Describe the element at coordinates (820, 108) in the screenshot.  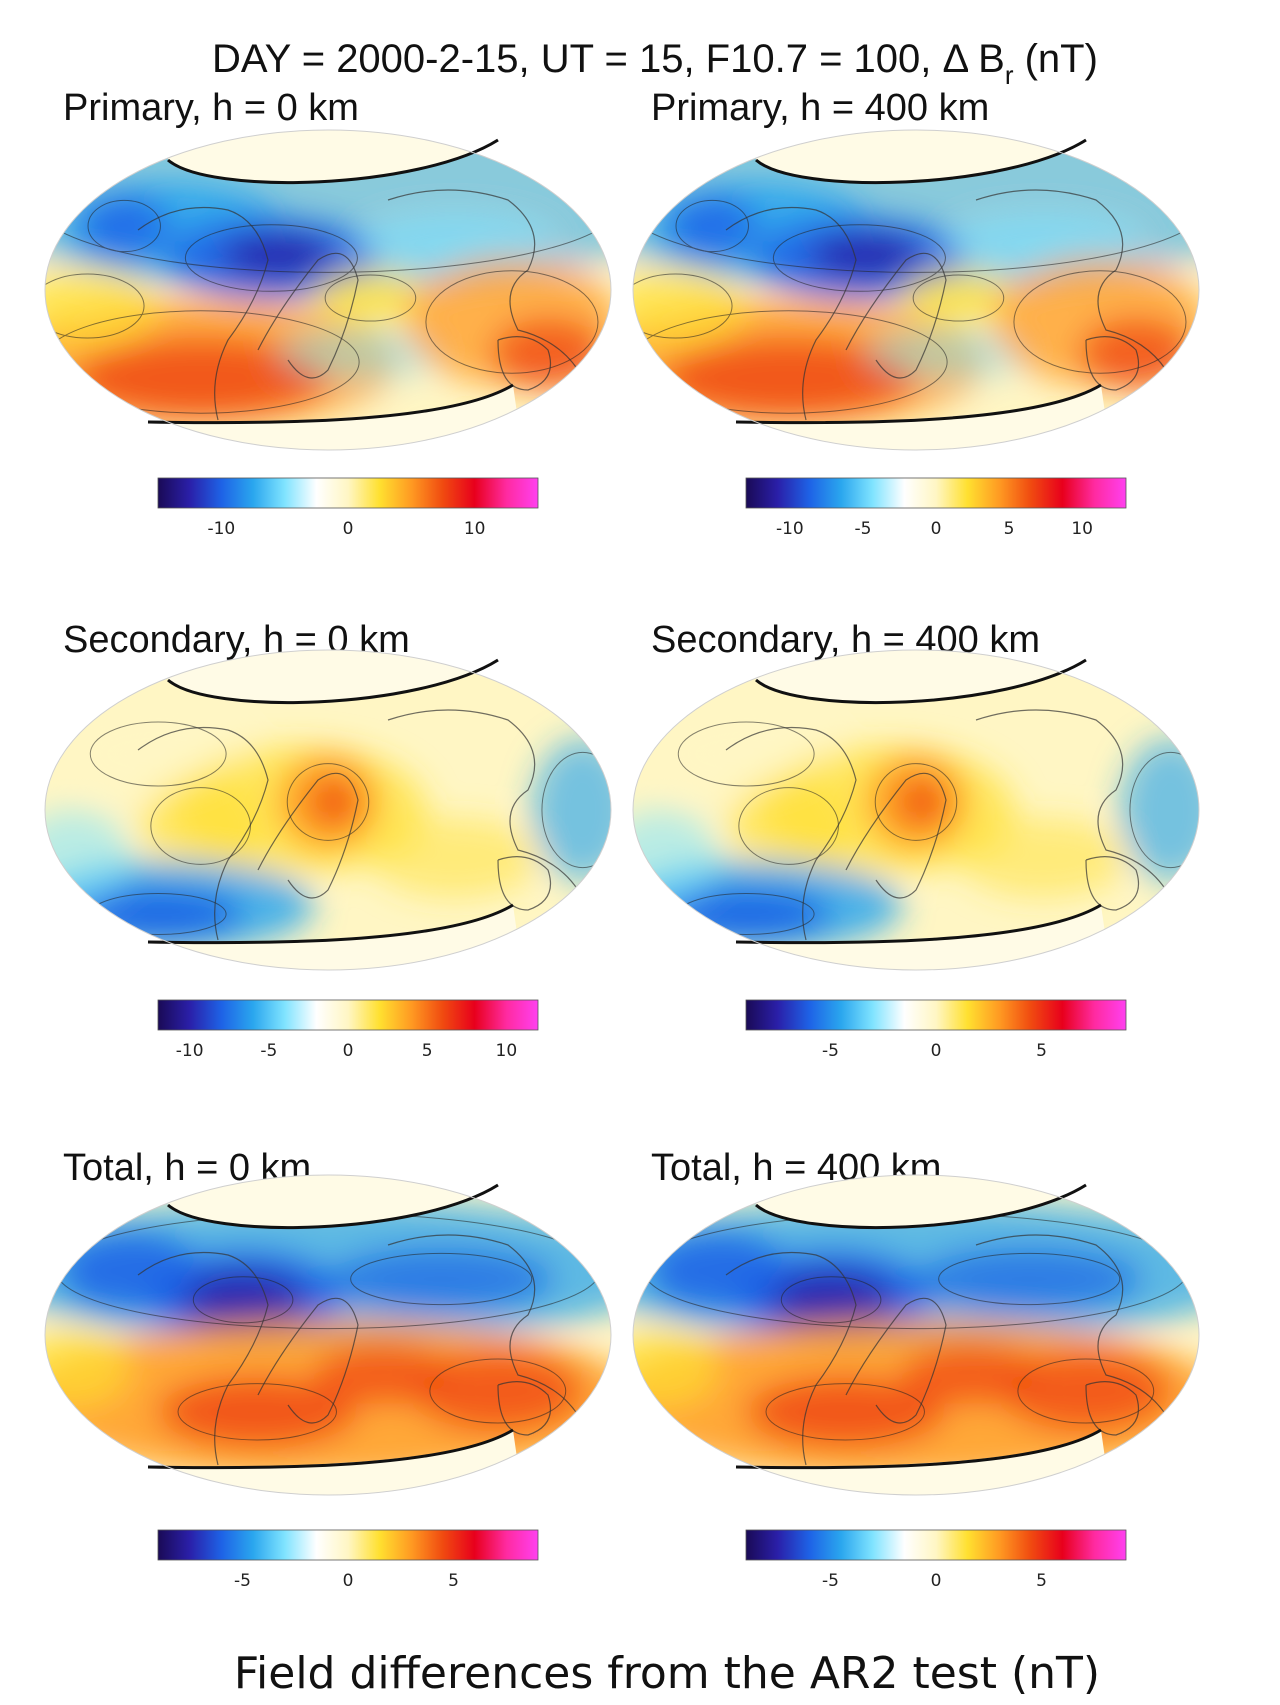
I see `panel-title: Primary, h = 400 km` at that location.